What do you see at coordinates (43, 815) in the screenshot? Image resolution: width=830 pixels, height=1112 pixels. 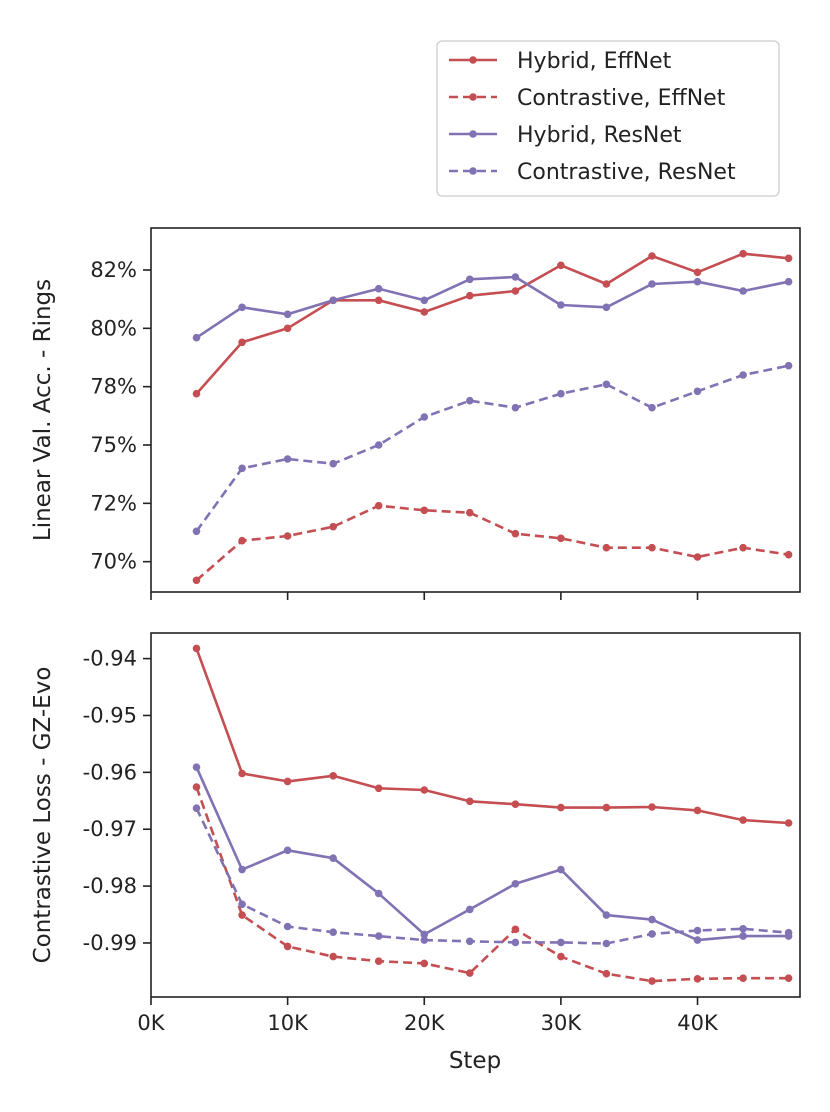 I see `y-axis-title: Contrastive Loss - GZ-Evo` at bounding box center [43, 815].